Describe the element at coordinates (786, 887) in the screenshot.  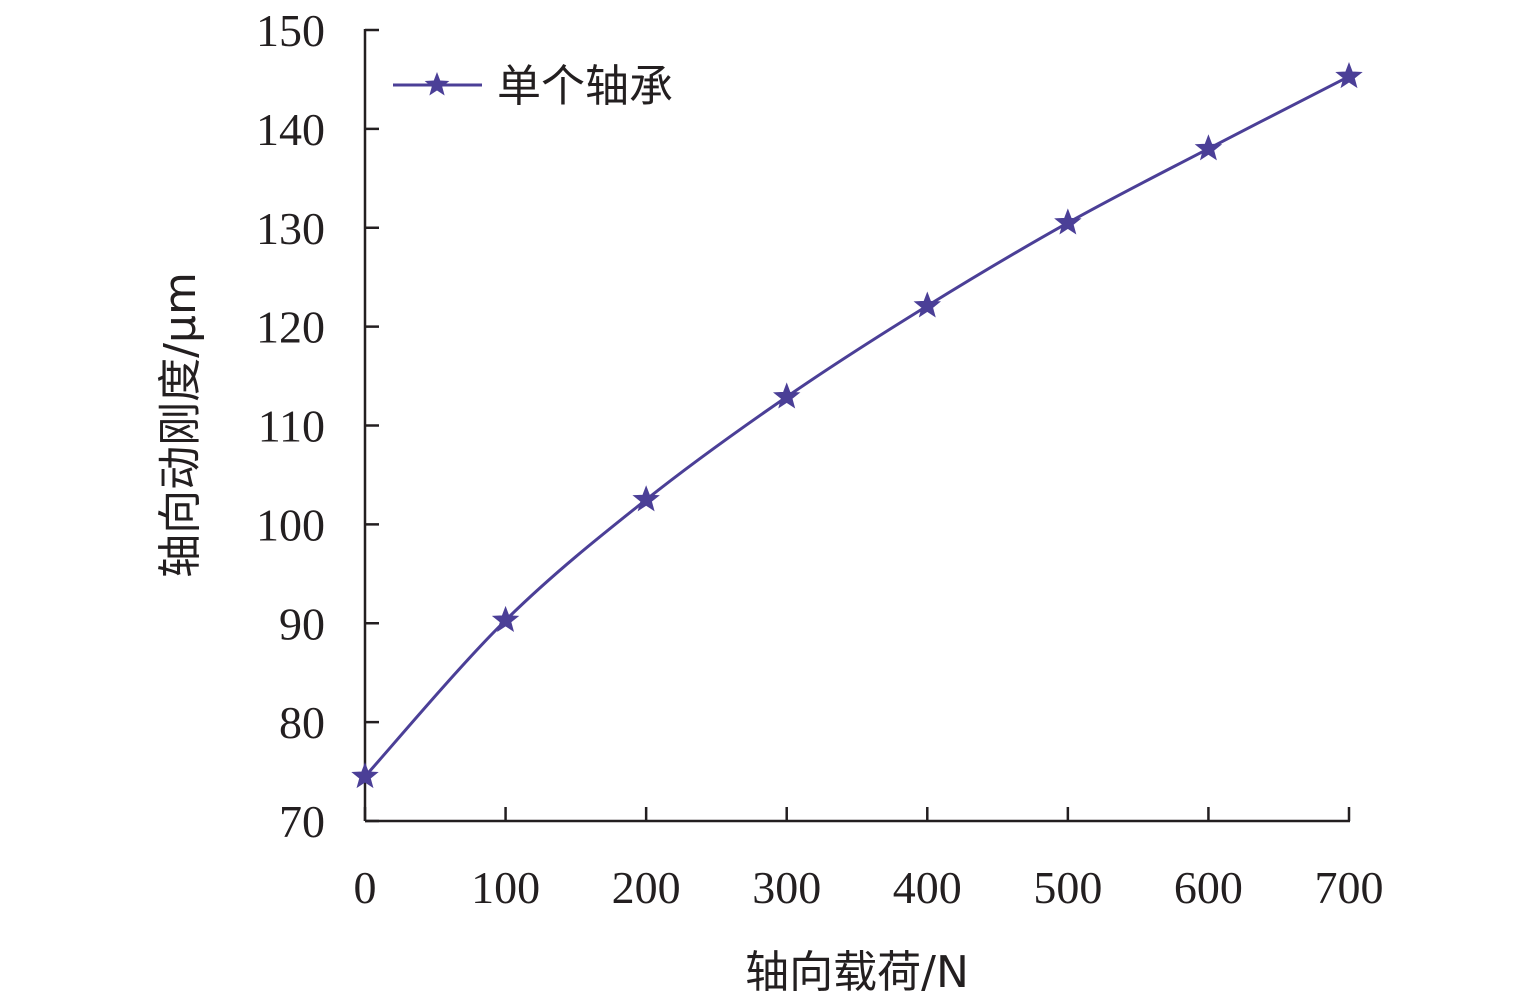
I see `x-tick-label: 300` at that location.